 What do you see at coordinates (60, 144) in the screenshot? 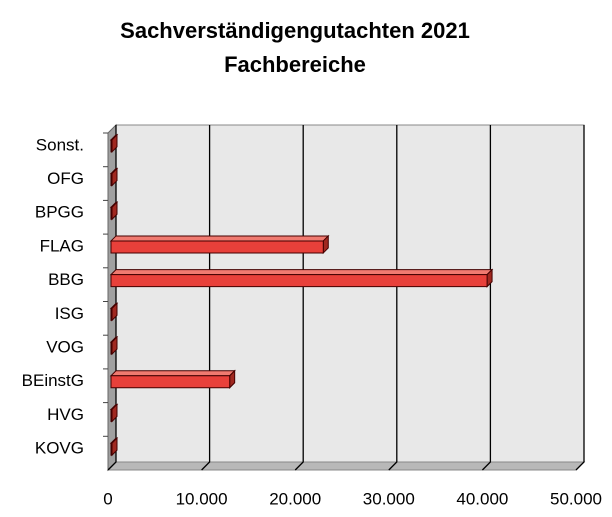
I see `y-tick-label: Sonst.` at bounding box center [60, 144].